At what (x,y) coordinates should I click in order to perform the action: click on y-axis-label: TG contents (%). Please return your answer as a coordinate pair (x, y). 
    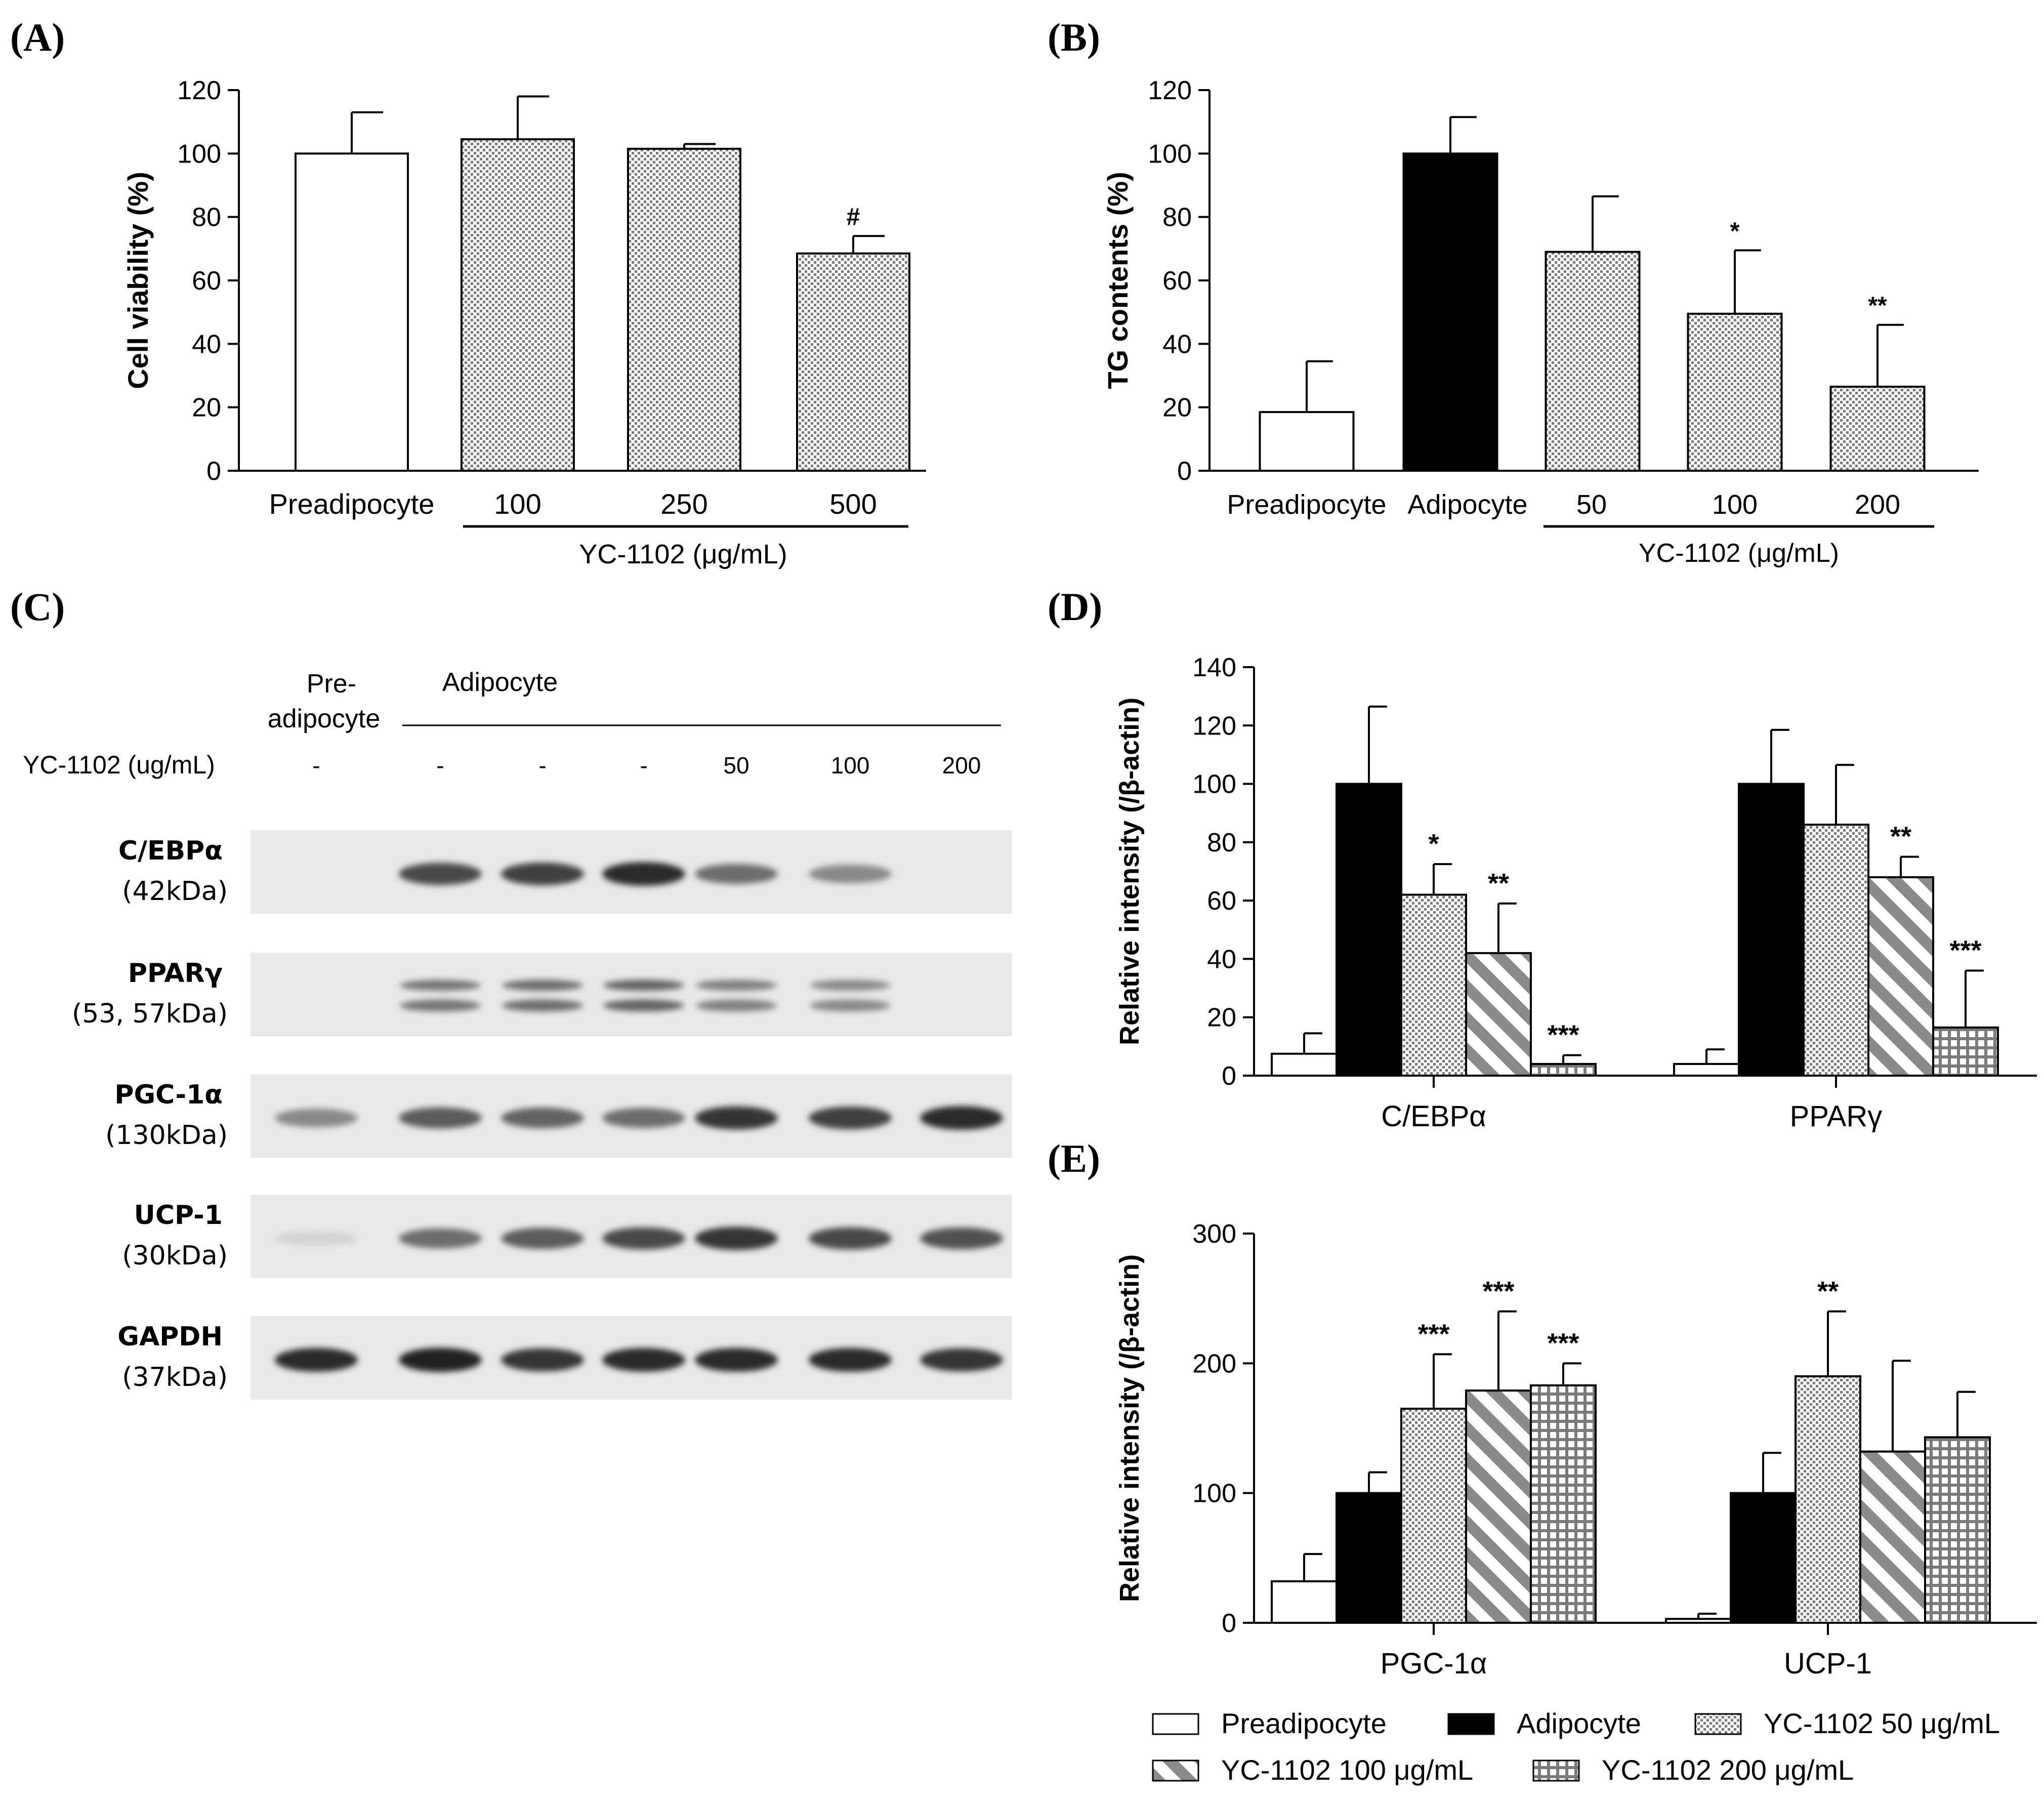
    Looking at the image, I should click on (1118, 280).